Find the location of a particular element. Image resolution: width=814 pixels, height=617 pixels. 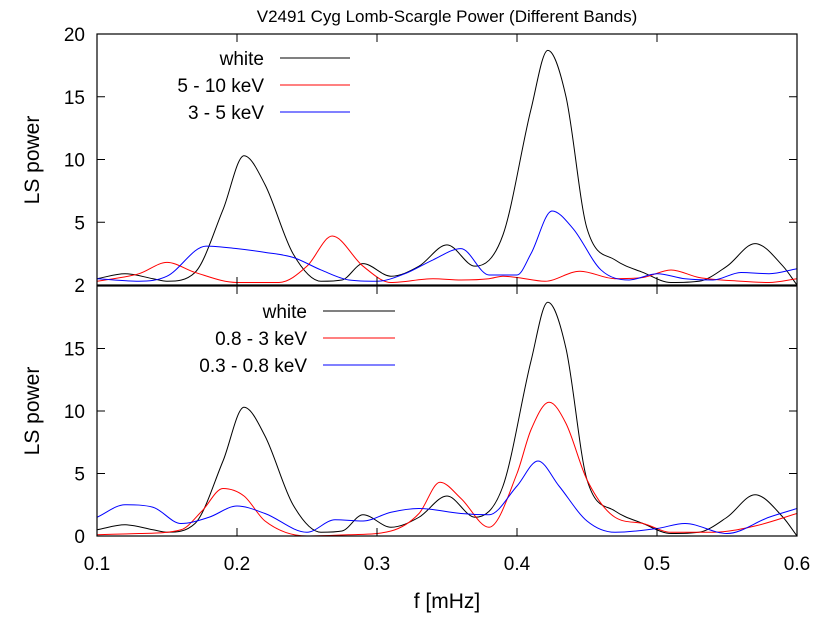

upper-y-axis-label: LS power is located at coordinates (32, 160).